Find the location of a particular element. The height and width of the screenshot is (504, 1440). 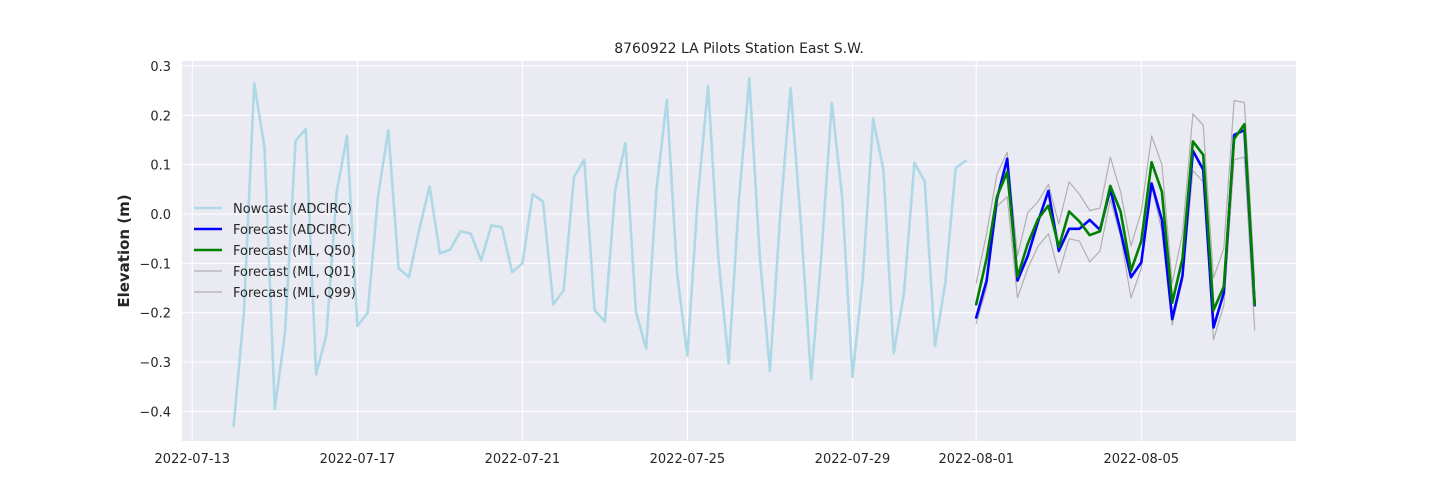

y-tick-label: −0.2 is located at coordinates (155, 314).